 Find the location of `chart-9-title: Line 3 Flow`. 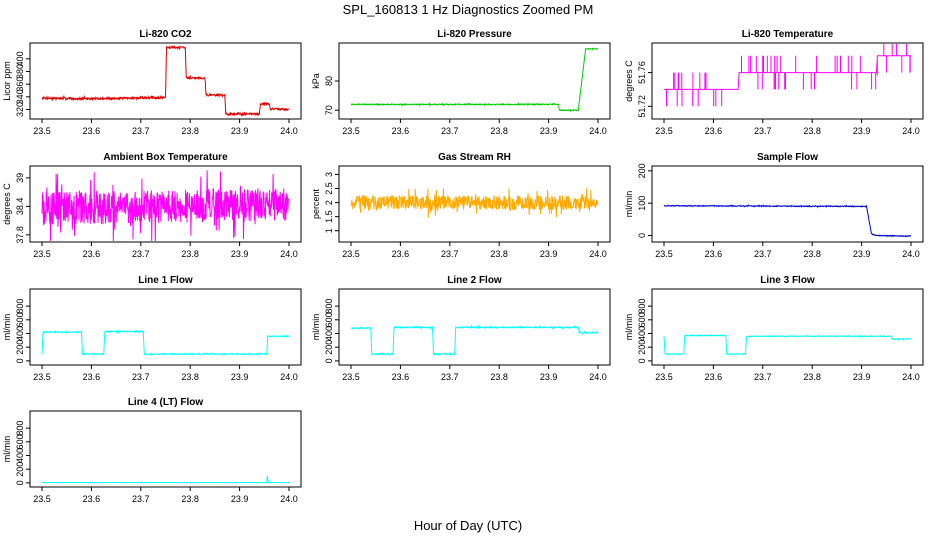

chart-9-title: Line 3 Flow is located at coordinates (787, 280).